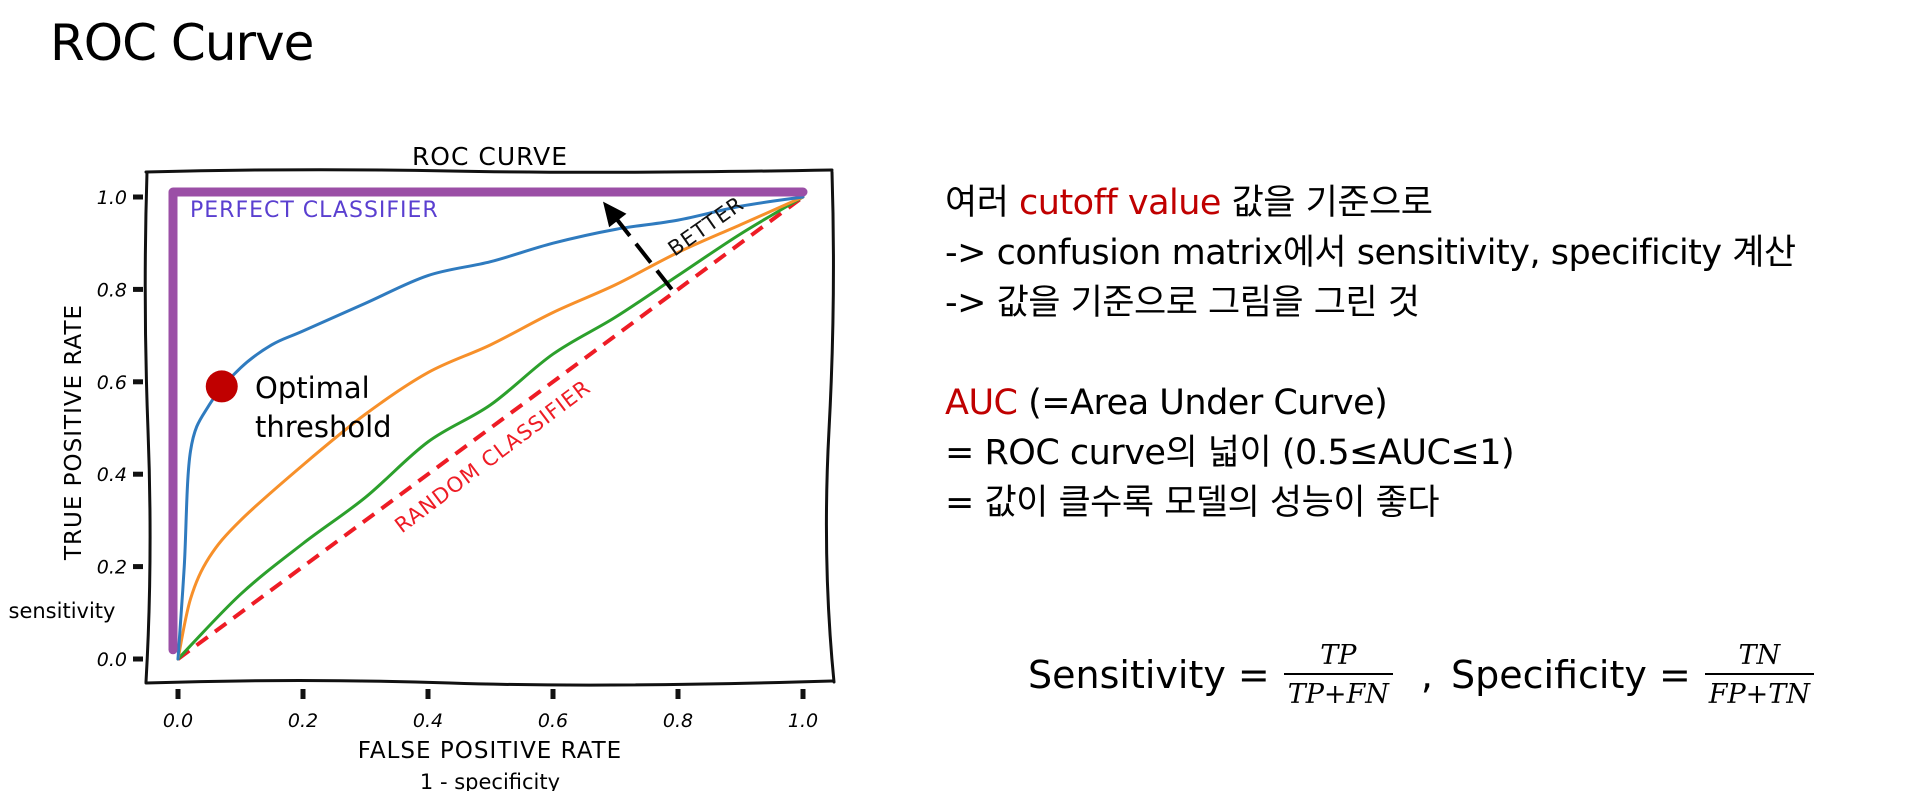  I want to click on auc-line-2: = ROC curve의 넓이 (0.5≤AUC≤1), so click(1230, 453).